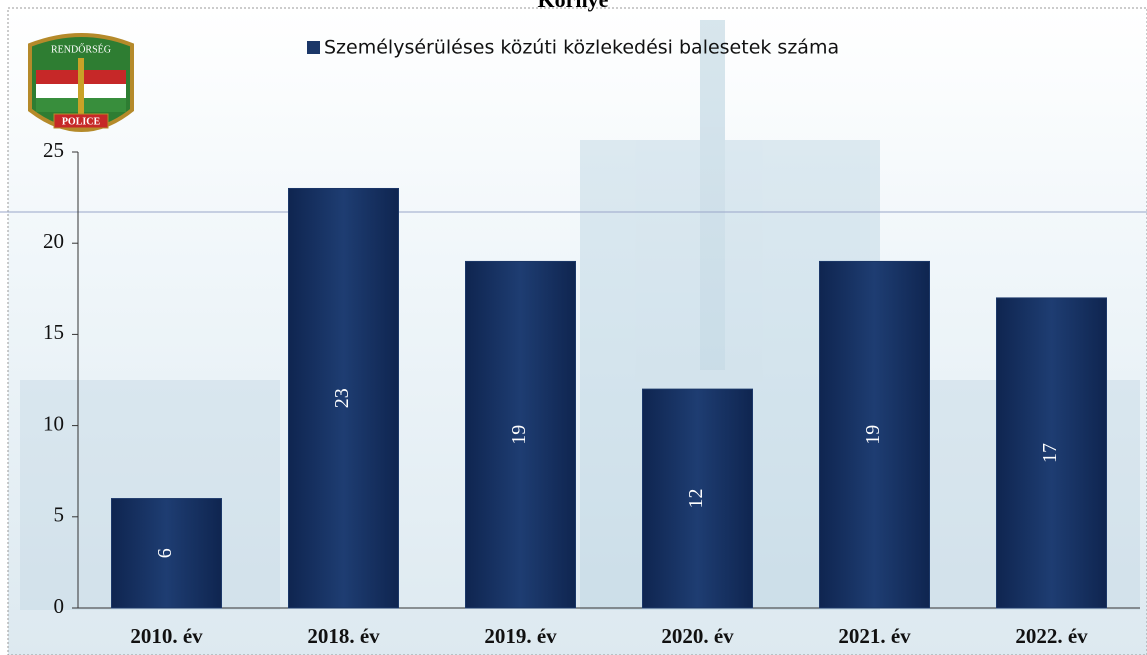 Image resolution: width=1147 pixels, height=655 pixels. What do you see at coordinates (520, 636) in the screenshot?
I see `x-tick-label: 2019. év` at bounding box center [520, 636].